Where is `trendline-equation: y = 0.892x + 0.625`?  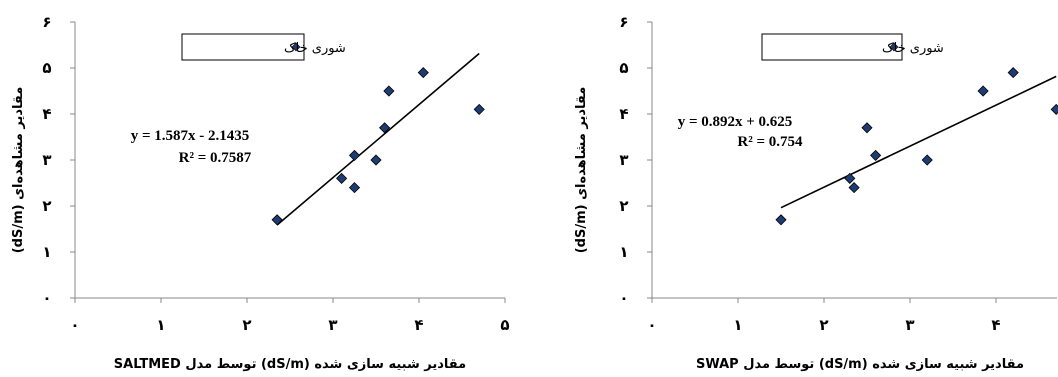
trendline-equation: y = 0.892x + 0.625 is located at coordinates (735, 122).